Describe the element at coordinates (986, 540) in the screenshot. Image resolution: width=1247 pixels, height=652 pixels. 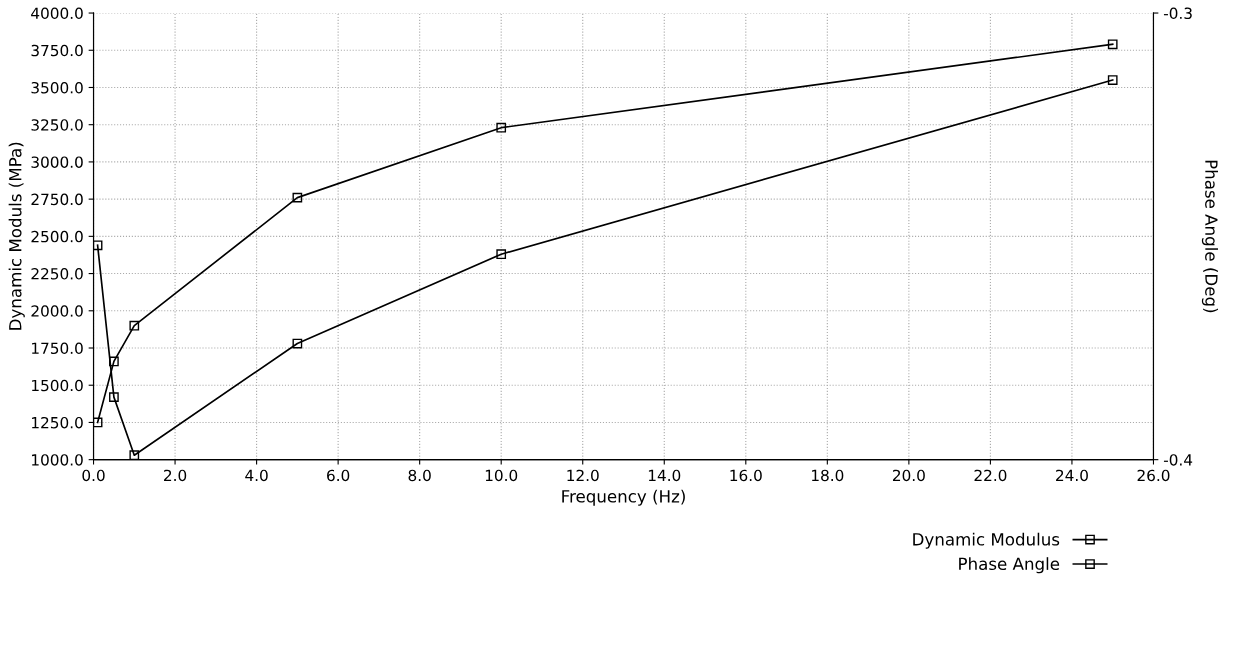
I see `legend-label: Dynamic Modulus` at that location.